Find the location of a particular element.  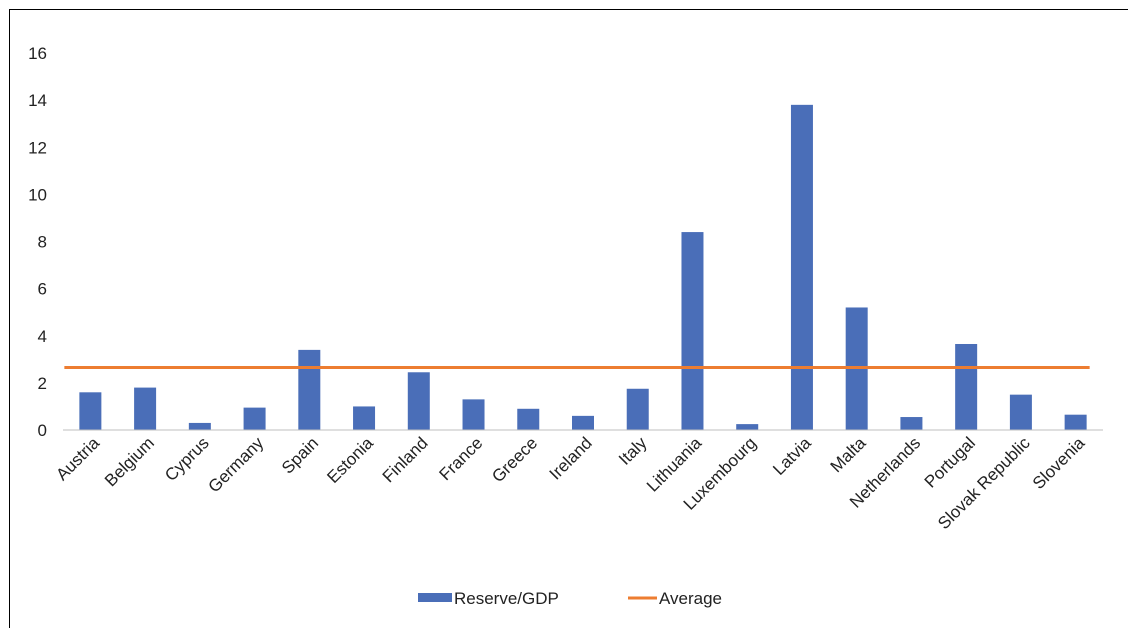

x-tick-label: Finland is located at coordinates (405, 459).